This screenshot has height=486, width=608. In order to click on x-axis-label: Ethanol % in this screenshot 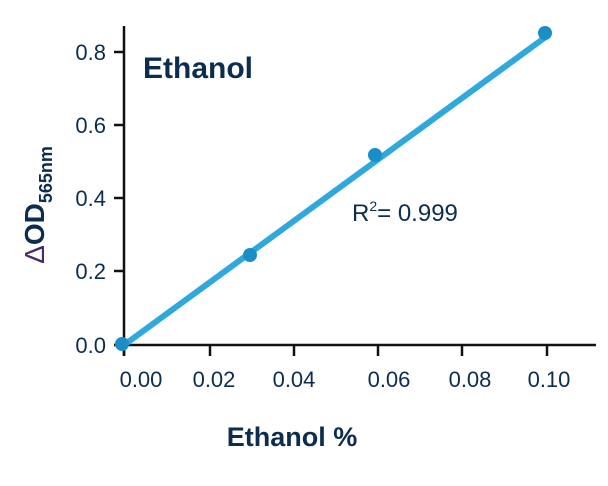, I will do `click(292, 437)`.